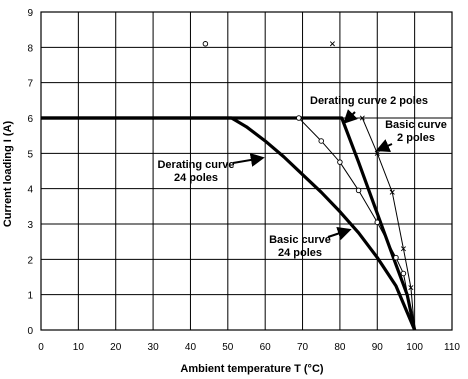 The height and width of the screenshot is (379, 468). What do you see at coordinates (30, 190) in the screenshot?
I see `y-tick-label-4: 4` at bounding box center [30, 190].